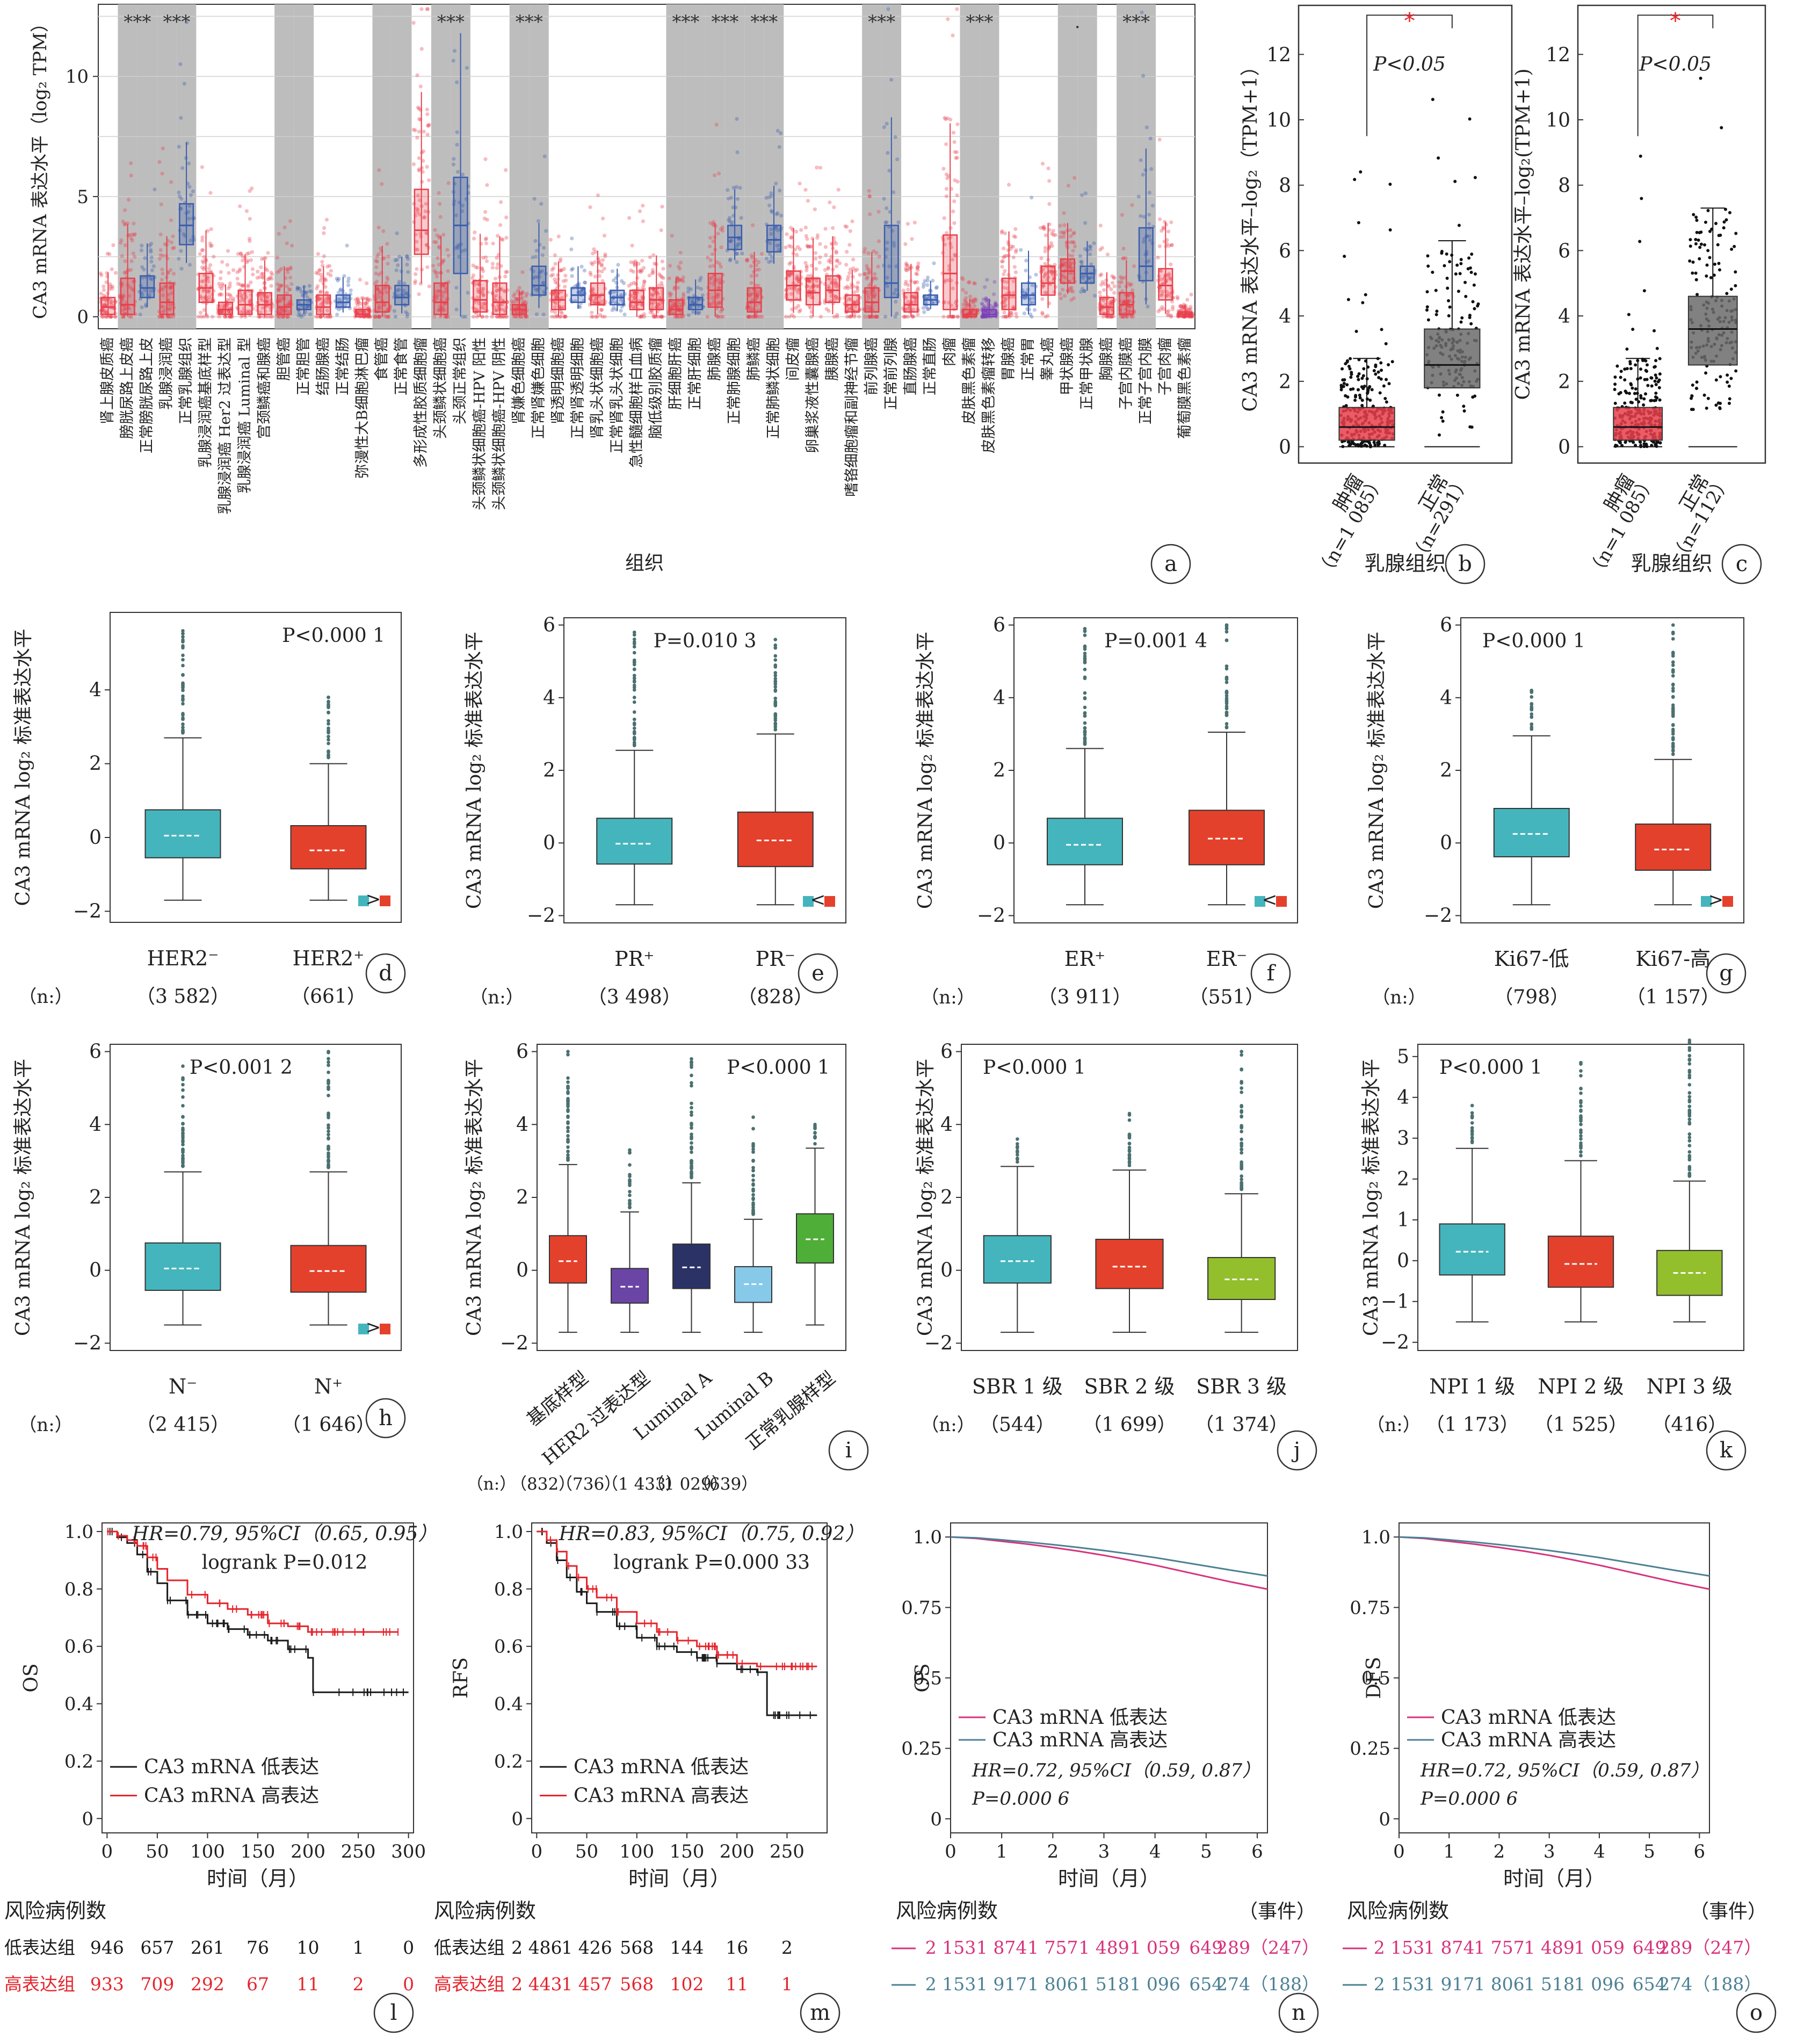  What do you see at coordinates (832, 359) in the screenshot?
I see `category-label: 胰腺癌` at bounding box center [832, 359].